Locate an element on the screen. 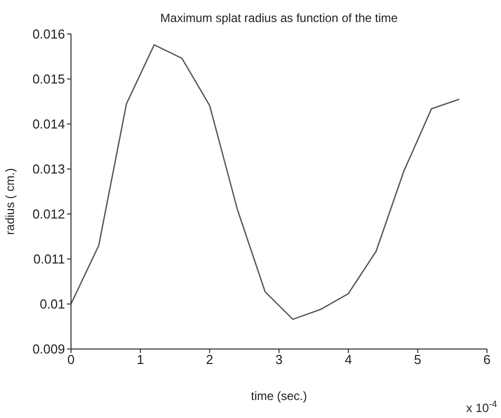 The height and width of the screenshot is (418, 501). y-tick-label: 0.01 is located at coordinates (52, 304).